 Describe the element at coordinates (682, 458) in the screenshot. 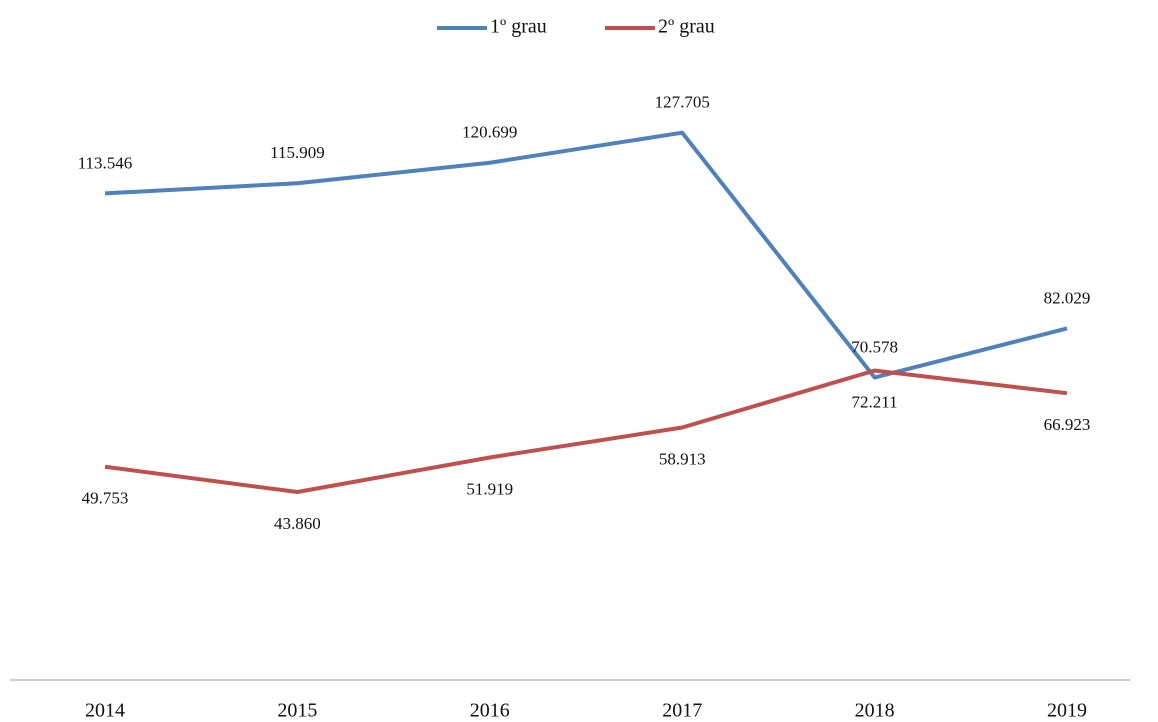

I see `data-label: 58.913` at that location.